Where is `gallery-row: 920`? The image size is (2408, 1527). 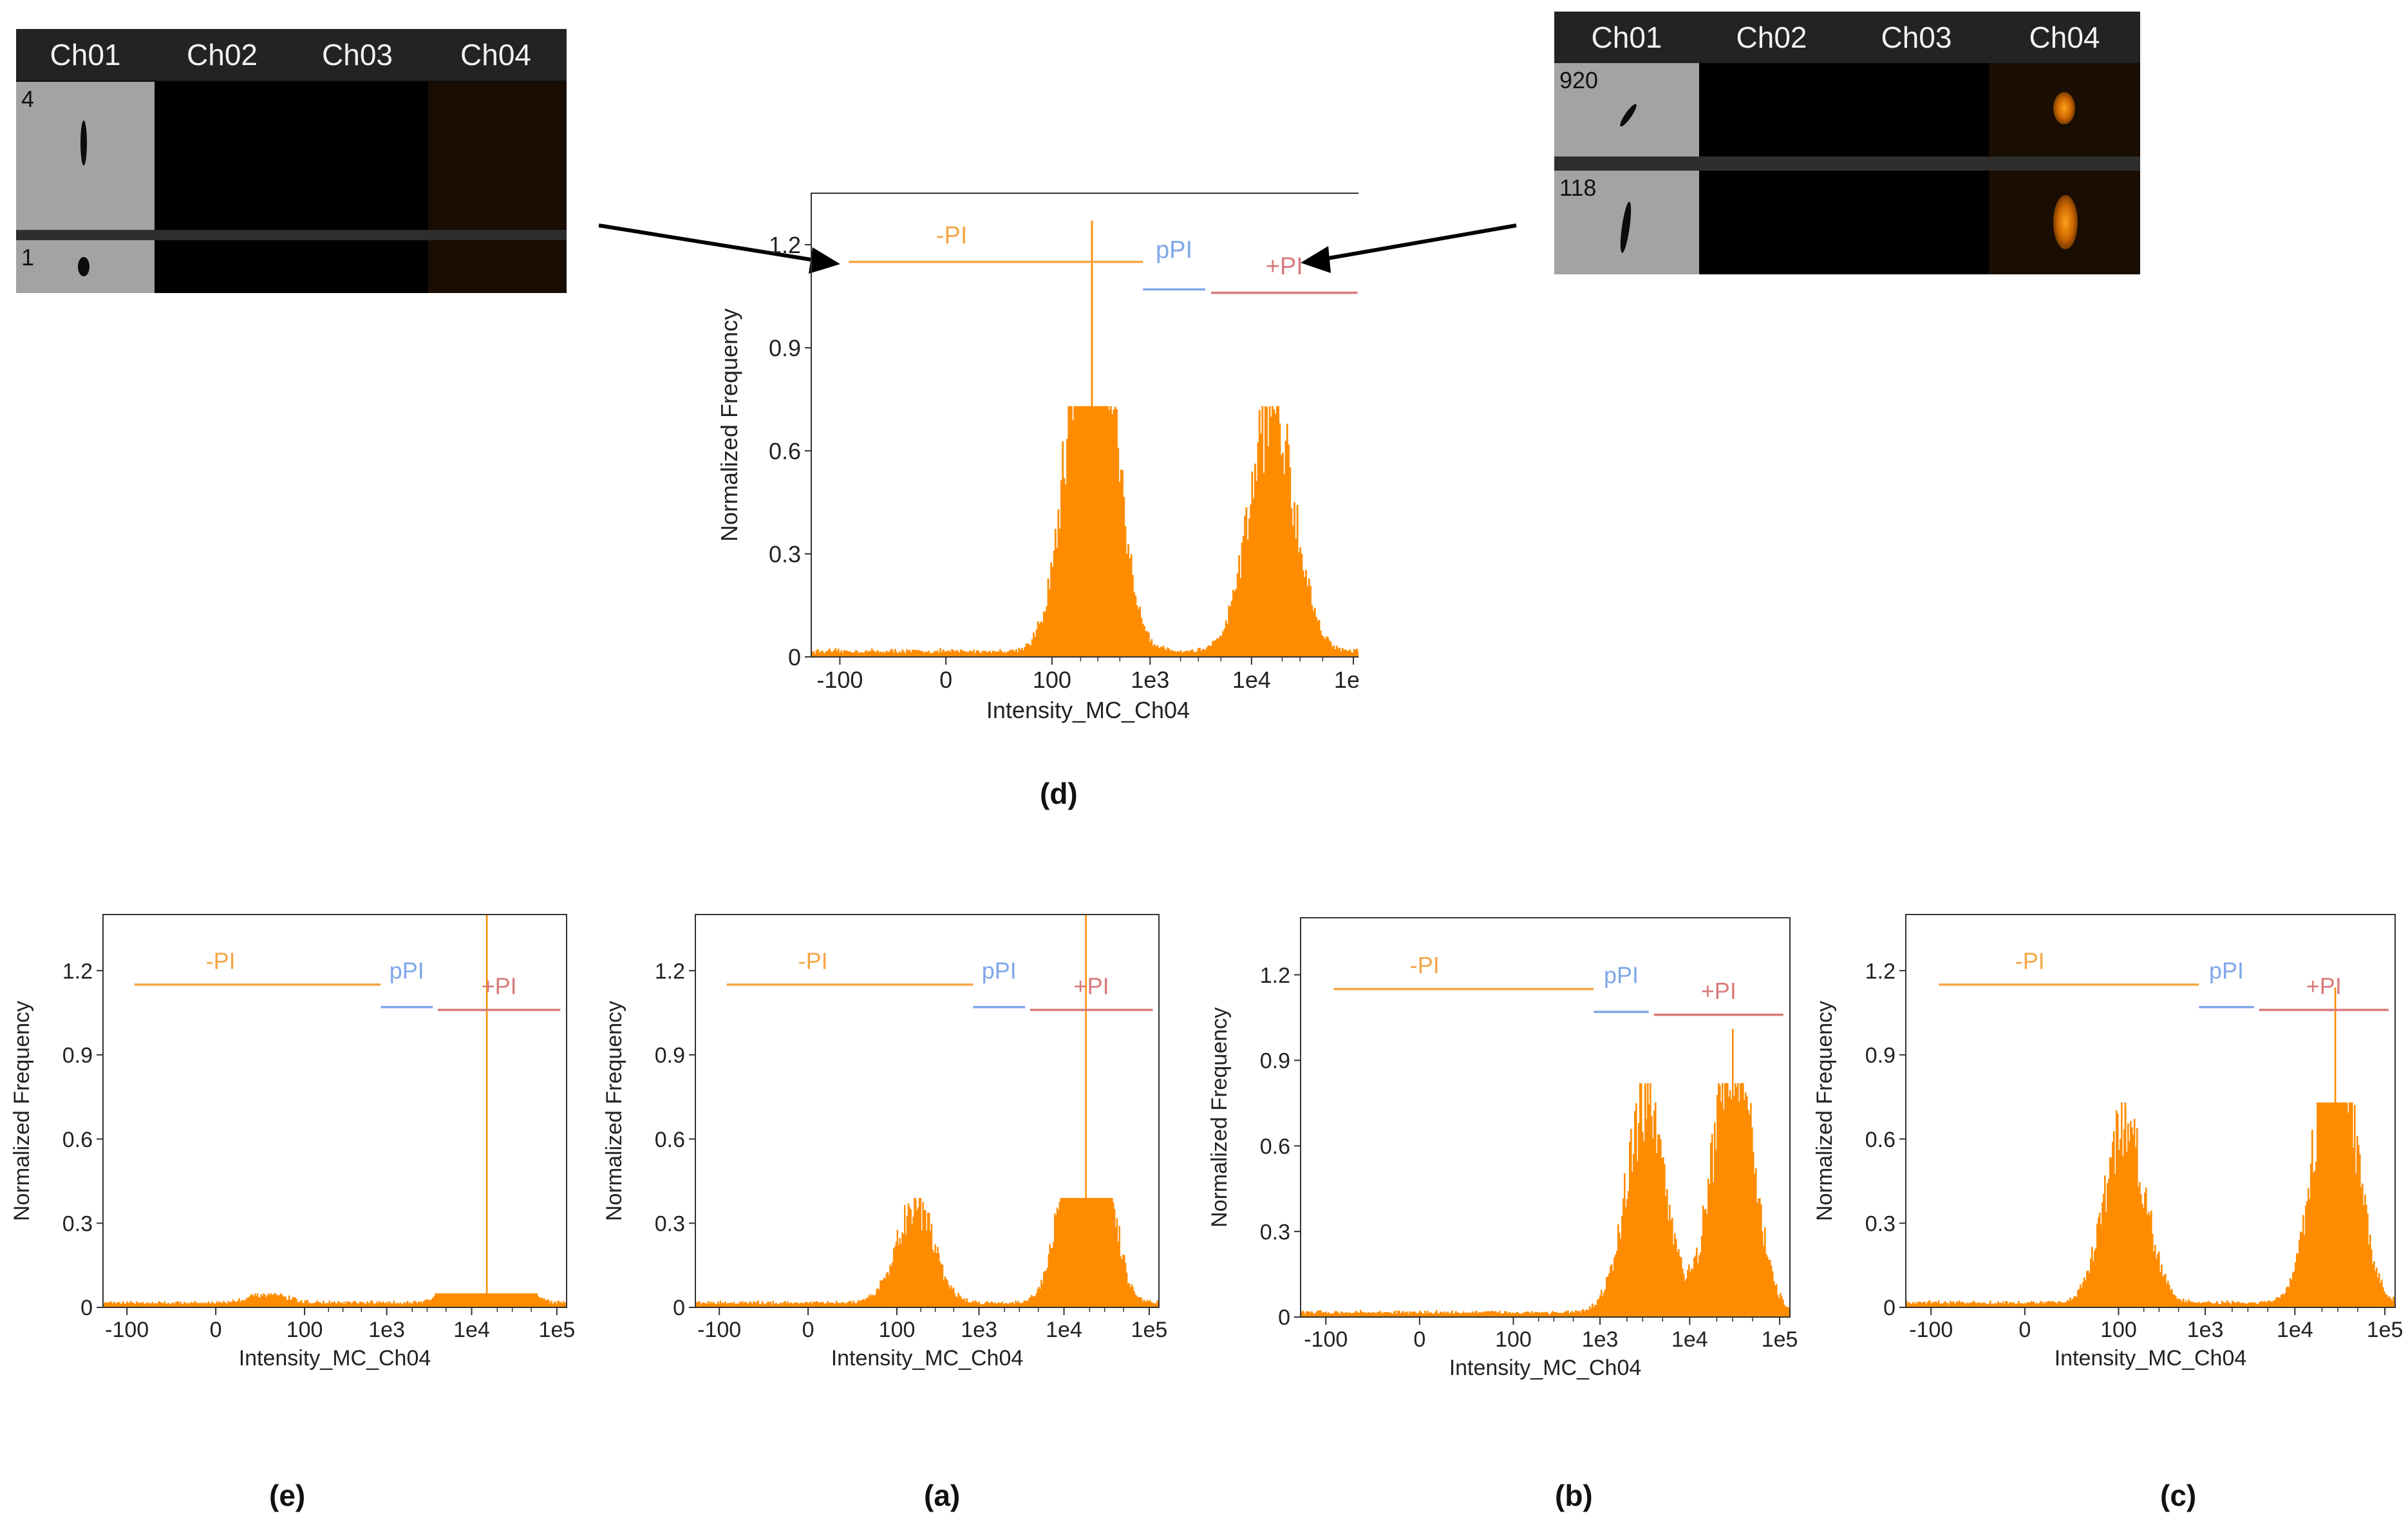 gallery-row: 920 is located at coordinates (1847, 110).